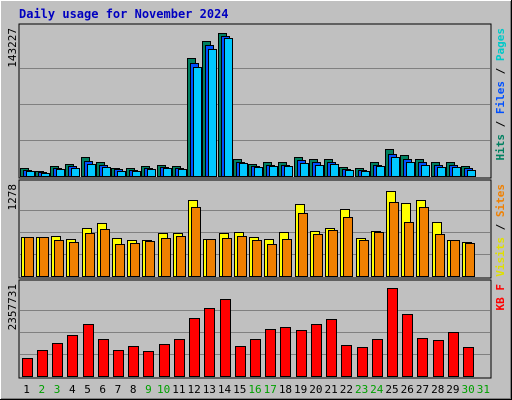  What do you see at coordinates (178, 389) in the screenshot?
I see `x-tick-label-day-11: 11` at bounding box center [178, 389].